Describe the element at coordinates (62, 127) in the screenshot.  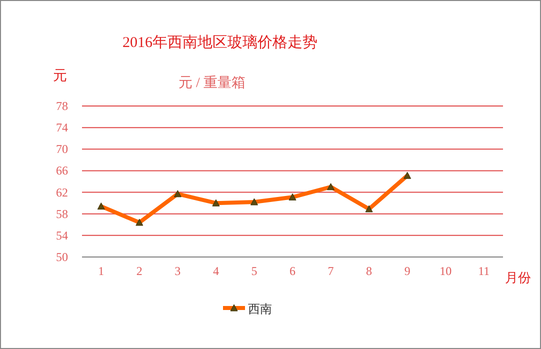
I see `y-tick-label: 74` at that location.